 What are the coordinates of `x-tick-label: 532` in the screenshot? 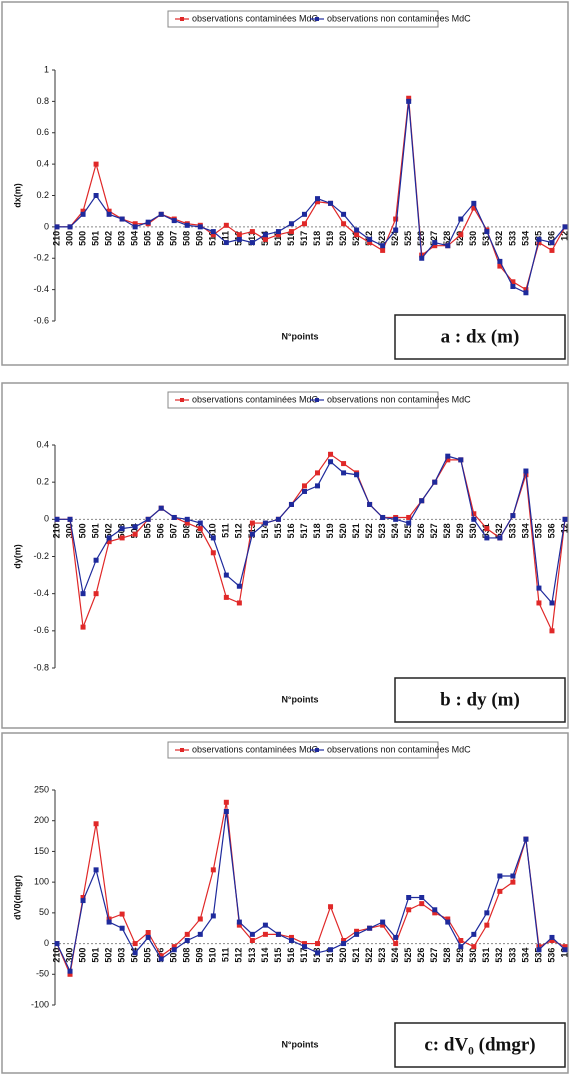 It's located at (499, 238).